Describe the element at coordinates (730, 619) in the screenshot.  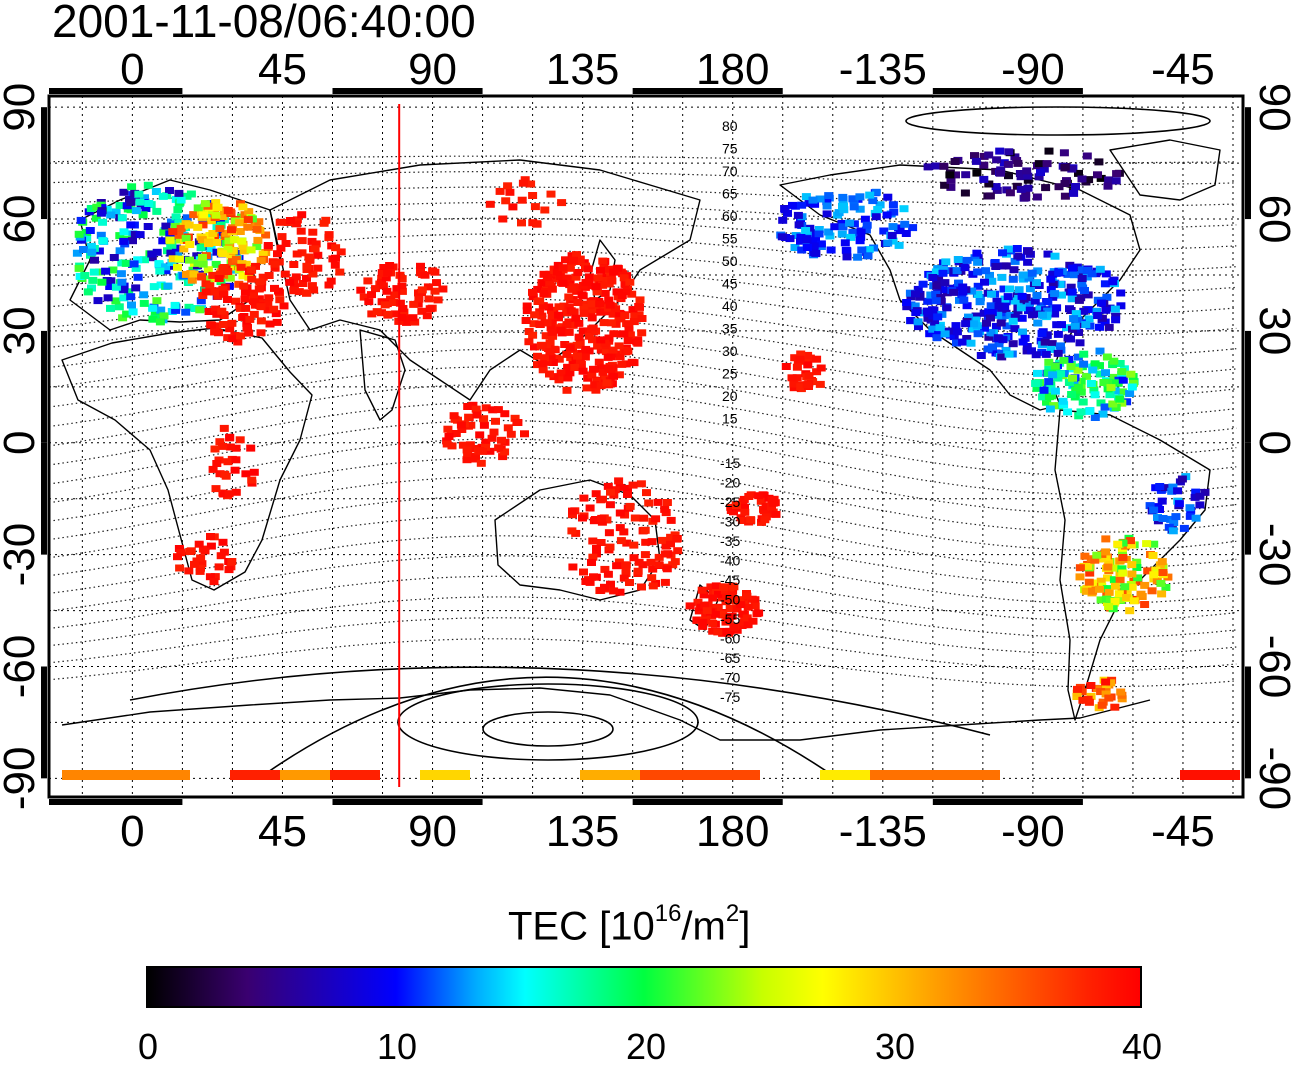
I see `contour-label: -55` at that location.